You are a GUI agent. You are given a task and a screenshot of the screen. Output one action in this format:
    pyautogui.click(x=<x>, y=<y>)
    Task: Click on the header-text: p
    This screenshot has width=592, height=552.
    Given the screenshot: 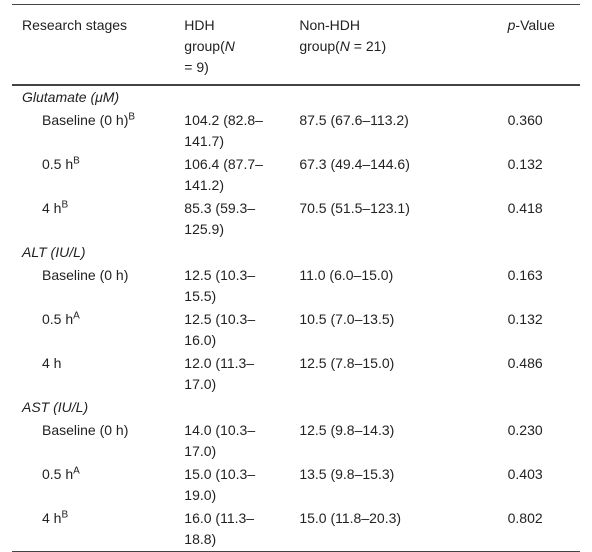 What is the action you would take?
    pyautogui.click(x=511, y=25)
    